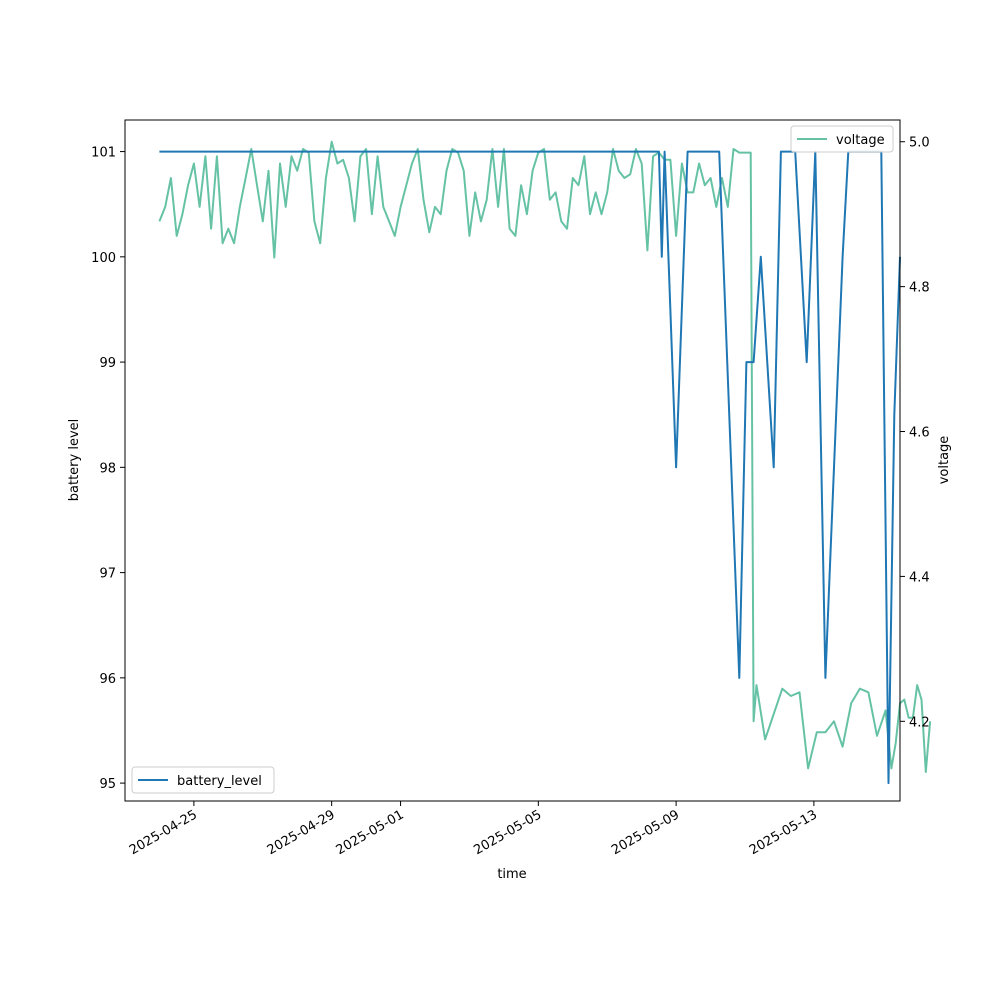 The image size is (1000, 1000). I want to click on right-y-tick-label: 4.6, so click(919, 433).